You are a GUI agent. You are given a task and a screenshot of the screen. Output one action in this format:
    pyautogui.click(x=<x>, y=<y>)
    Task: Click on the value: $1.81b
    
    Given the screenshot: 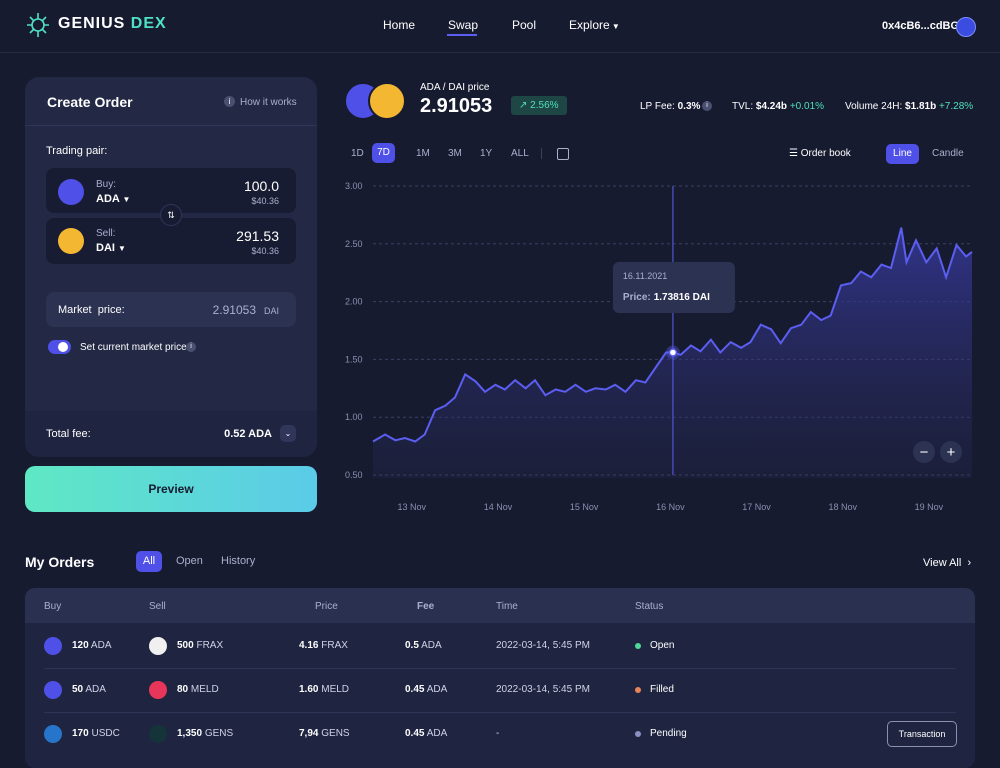 What is the action you would take?
    pyautogui.click(x=921, y=106)
    